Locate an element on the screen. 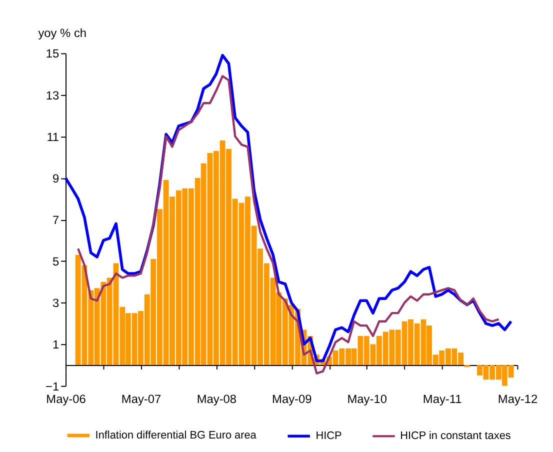 The image size is (553, 452). x-tick-label: May-10 is located at coordinates (367, 399).